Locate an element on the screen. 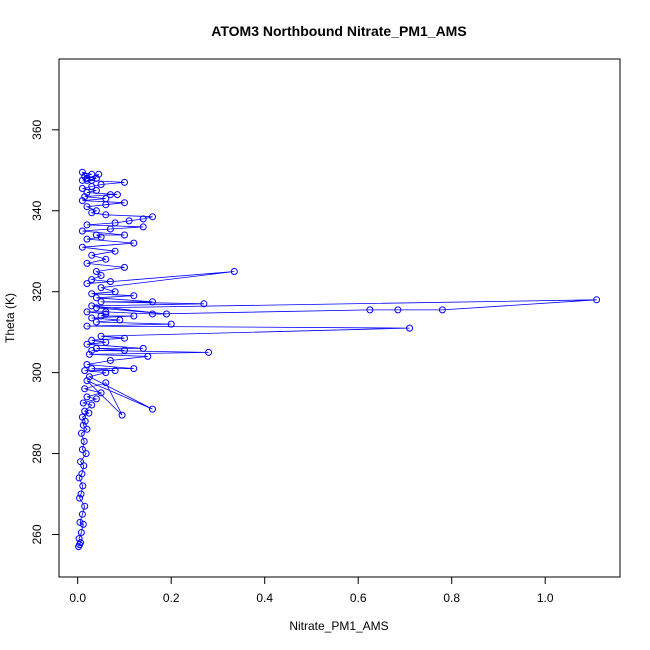 Image resolution: width=650 pixels, height=650 pixels. x-tick-label: 0.4 is located at coordinates (264, 598).